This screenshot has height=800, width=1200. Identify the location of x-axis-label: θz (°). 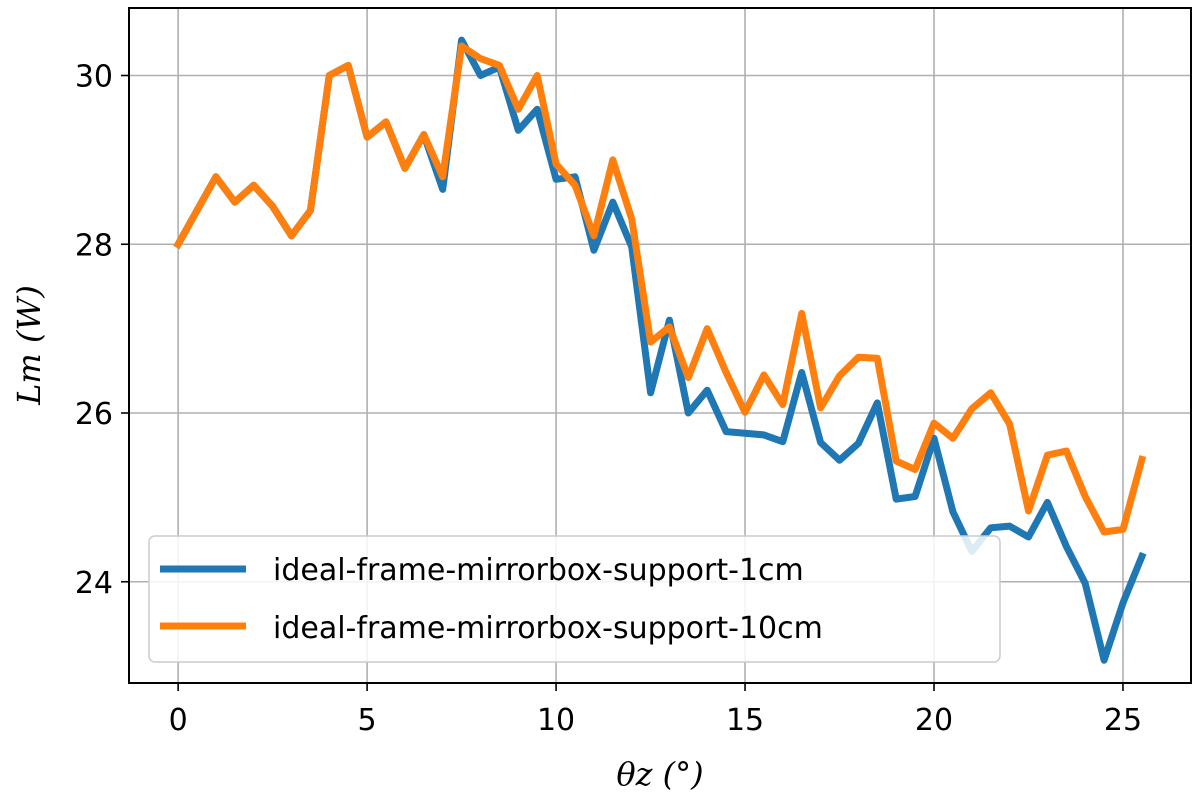
(659, 774).